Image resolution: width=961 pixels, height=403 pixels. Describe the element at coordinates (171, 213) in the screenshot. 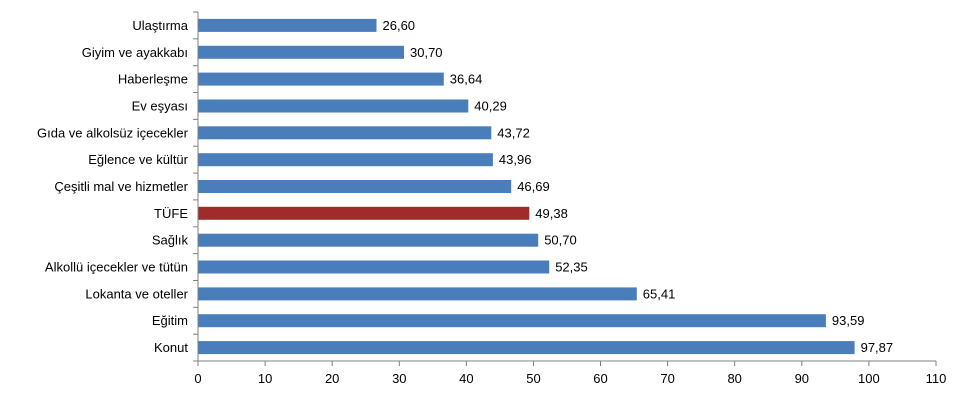

I see `category-label: TÜFE` at that location.